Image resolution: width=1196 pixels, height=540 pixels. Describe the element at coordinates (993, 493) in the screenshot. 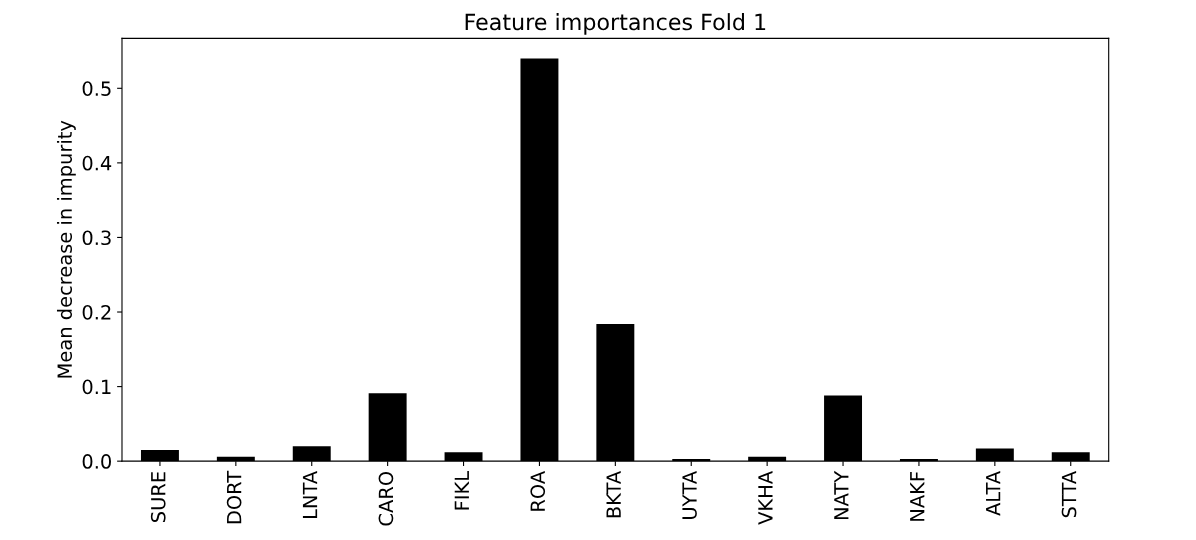

I see `x-tick-label: ALTA` at that location.